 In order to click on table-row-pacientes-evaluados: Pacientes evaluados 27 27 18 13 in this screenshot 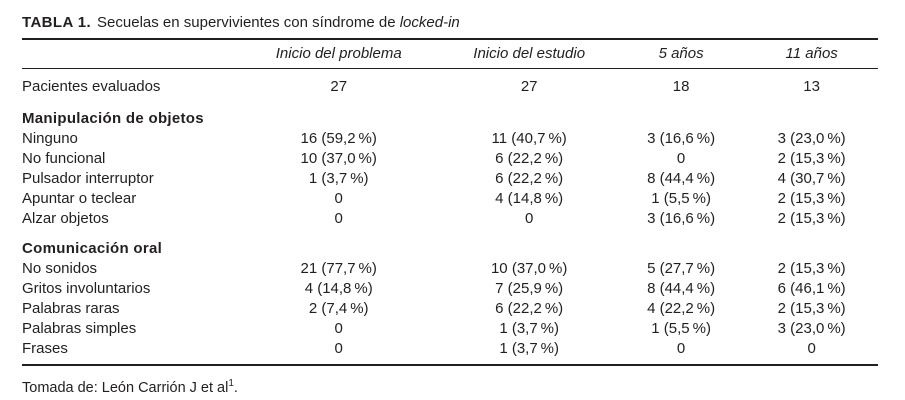, I will do `click(450, 83)`.